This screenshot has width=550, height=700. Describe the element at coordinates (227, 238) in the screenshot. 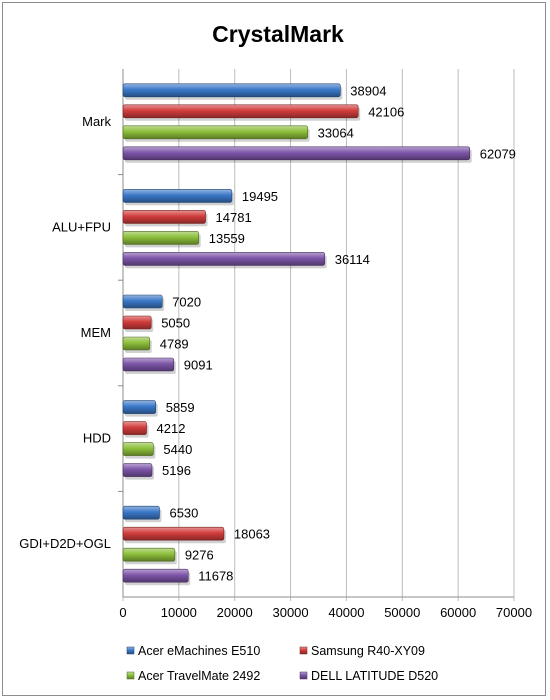

I see `data-label: 13559` at that location.